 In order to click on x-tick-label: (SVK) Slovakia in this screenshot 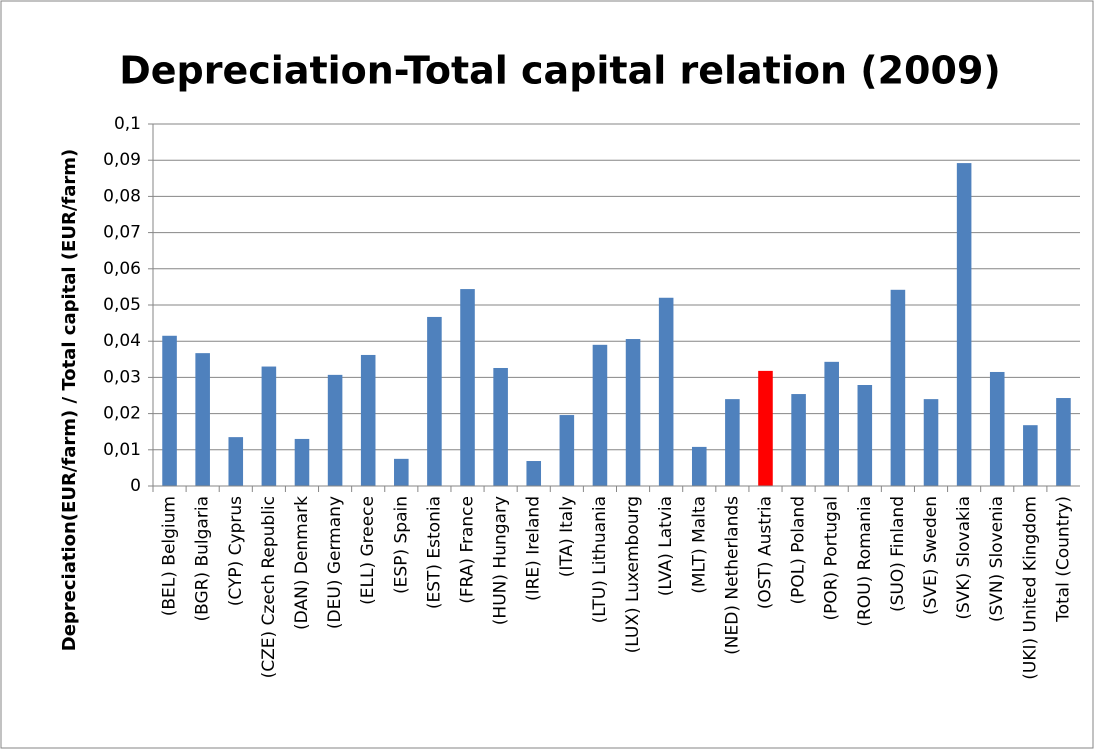, I will do `click(964, 558)`.